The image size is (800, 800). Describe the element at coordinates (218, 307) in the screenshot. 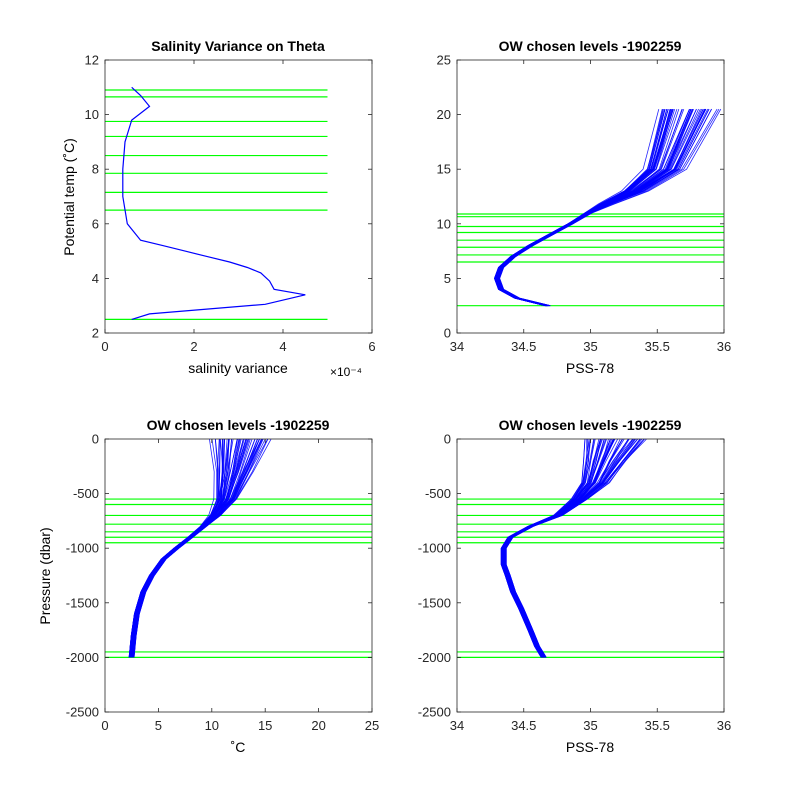

I see `panel-salinity-variance-variance-tail` at that location.